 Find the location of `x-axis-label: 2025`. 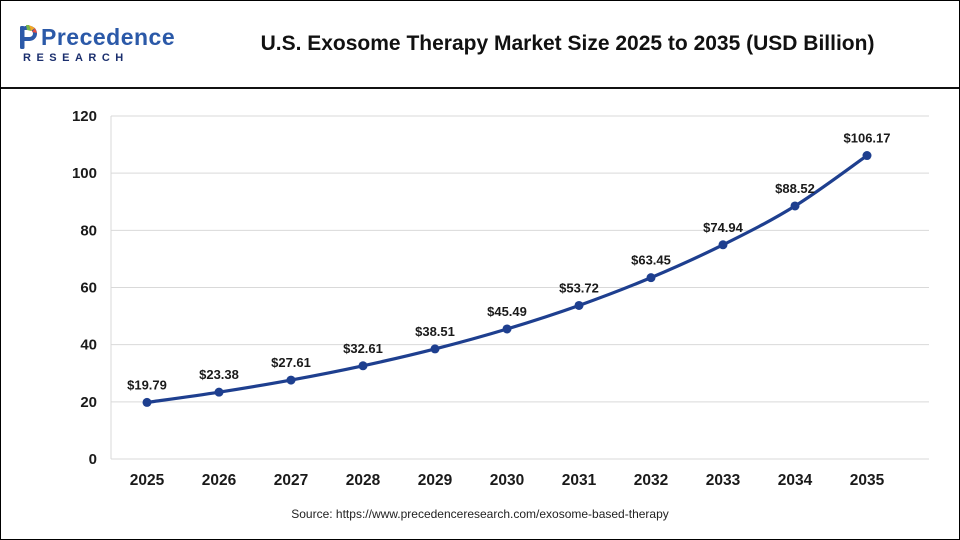

x-axis-label: 2025 is located at coordinates (147, 480).